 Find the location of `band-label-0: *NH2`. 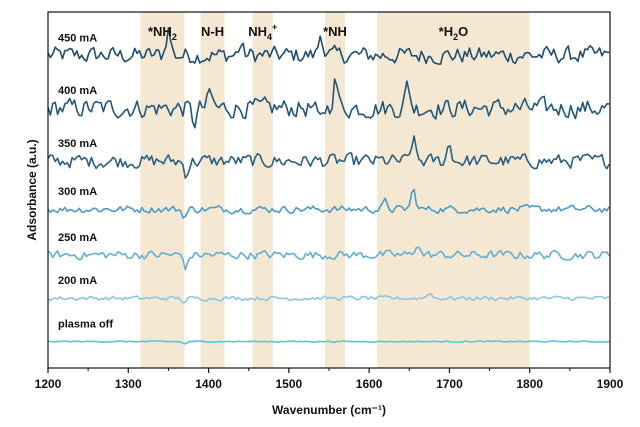

band-label-0: *NH2 is located at coordinates (162, 33).